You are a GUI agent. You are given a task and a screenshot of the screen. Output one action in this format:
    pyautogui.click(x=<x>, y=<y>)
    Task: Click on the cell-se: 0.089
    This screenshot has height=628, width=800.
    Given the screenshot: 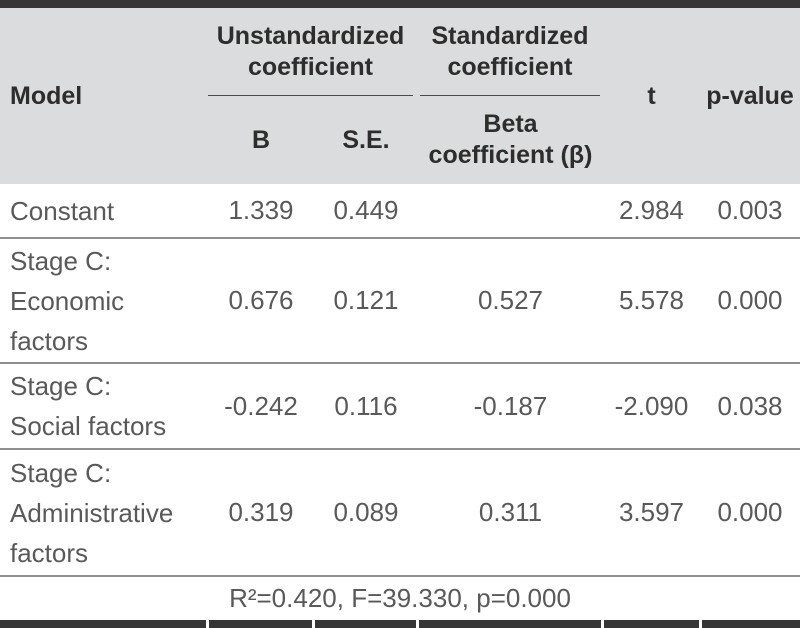 What is the action you would take?
    pyautogui.click(x=366, y=512)
    